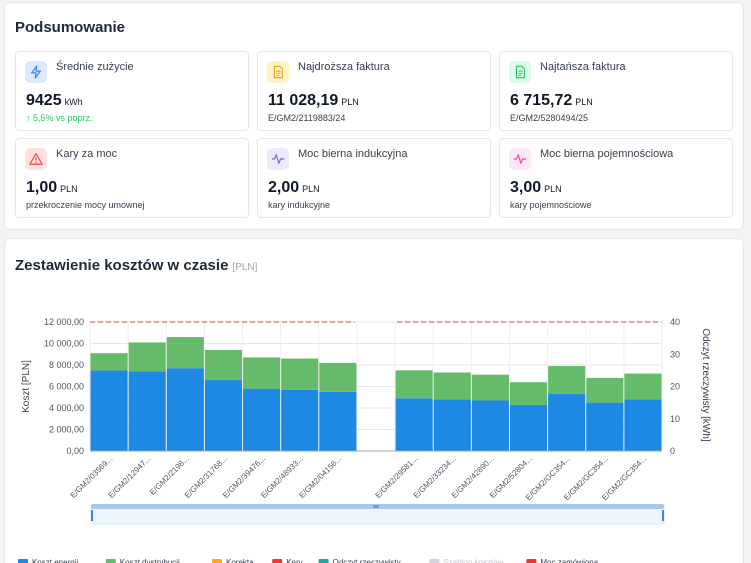 The height and width of the screenshot is (563, 751). What do you see at coordinates (675, 322) in the screenshot?
I see `y2-tick-label: 40` at bounding box center [675, 322].